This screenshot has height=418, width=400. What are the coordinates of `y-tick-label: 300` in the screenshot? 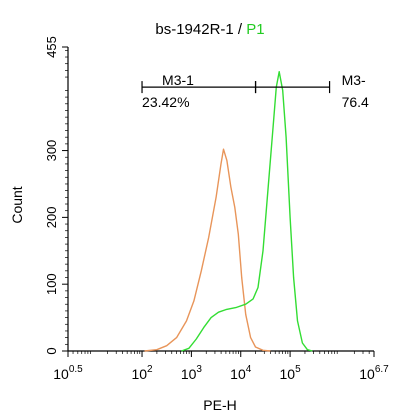 It's located at (51, 151).